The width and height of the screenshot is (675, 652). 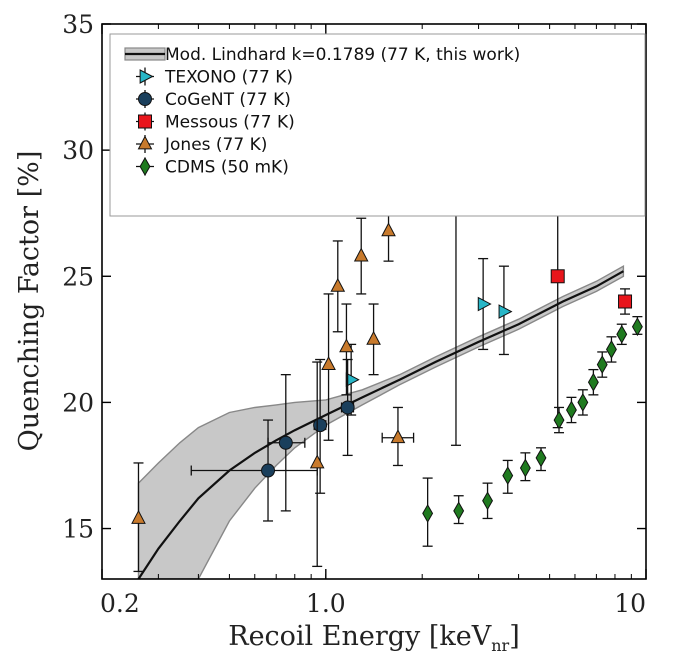 What do you see at coordinates (342, 55) in the screenshot?
I see `legend-label-lindhard: Mod. Lindhard k=0.1789 (77 K, this work)` at bounding box center [342, 55].